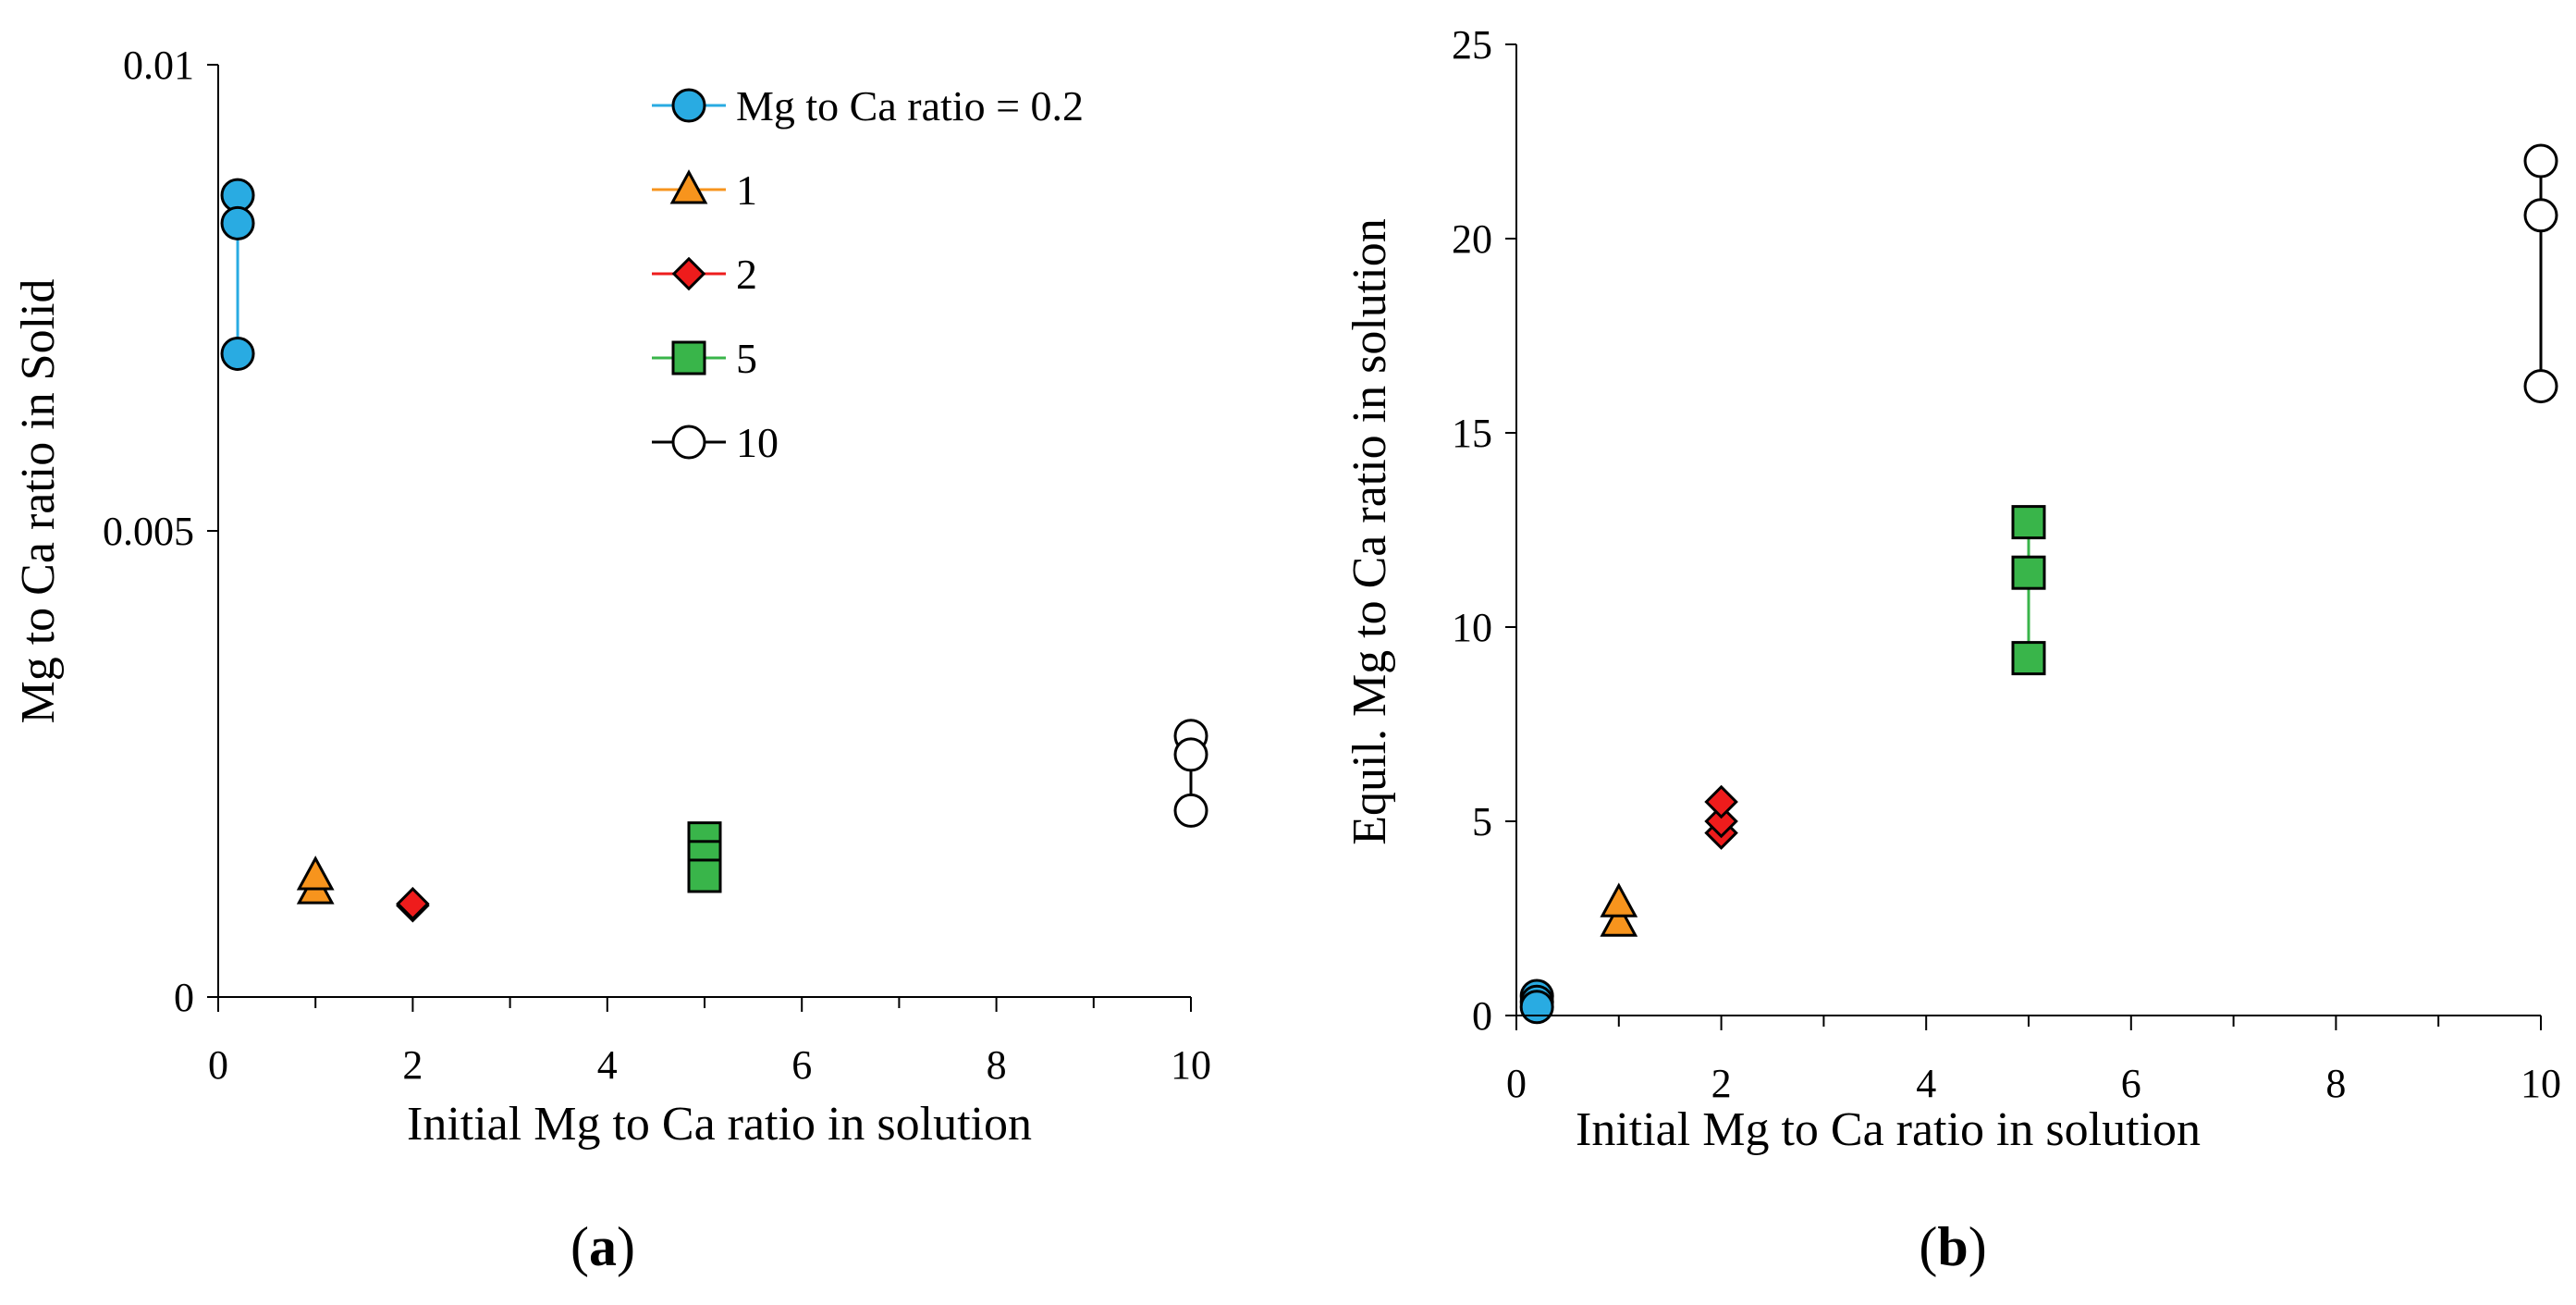  I want to click on panel-a-y-tick-label: 0, so click(184, 997).